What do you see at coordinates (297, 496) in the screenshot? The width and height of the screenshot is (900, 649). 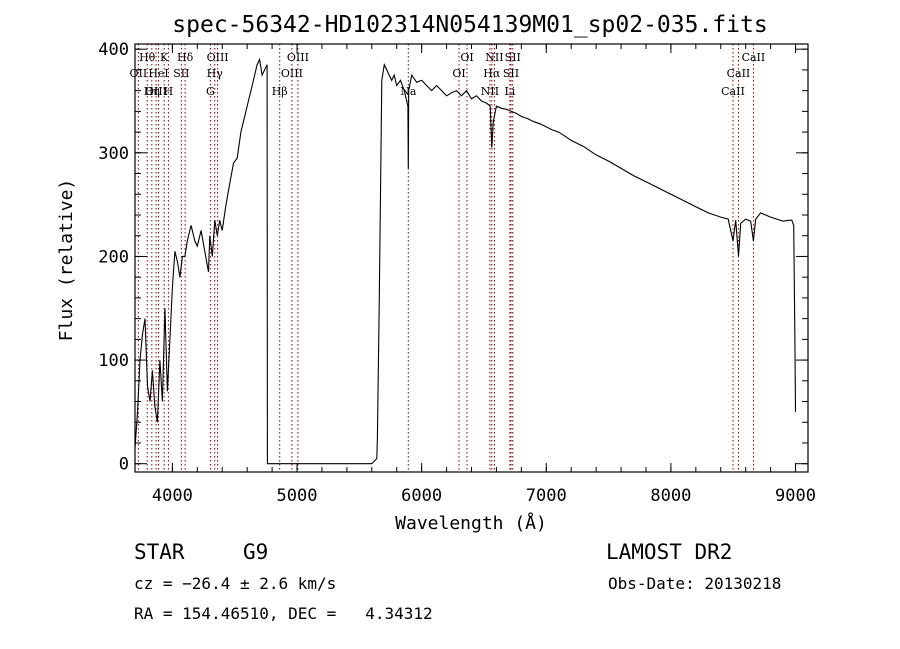 I see `x-tick-label: 5000` at bounding box center [297, 496].